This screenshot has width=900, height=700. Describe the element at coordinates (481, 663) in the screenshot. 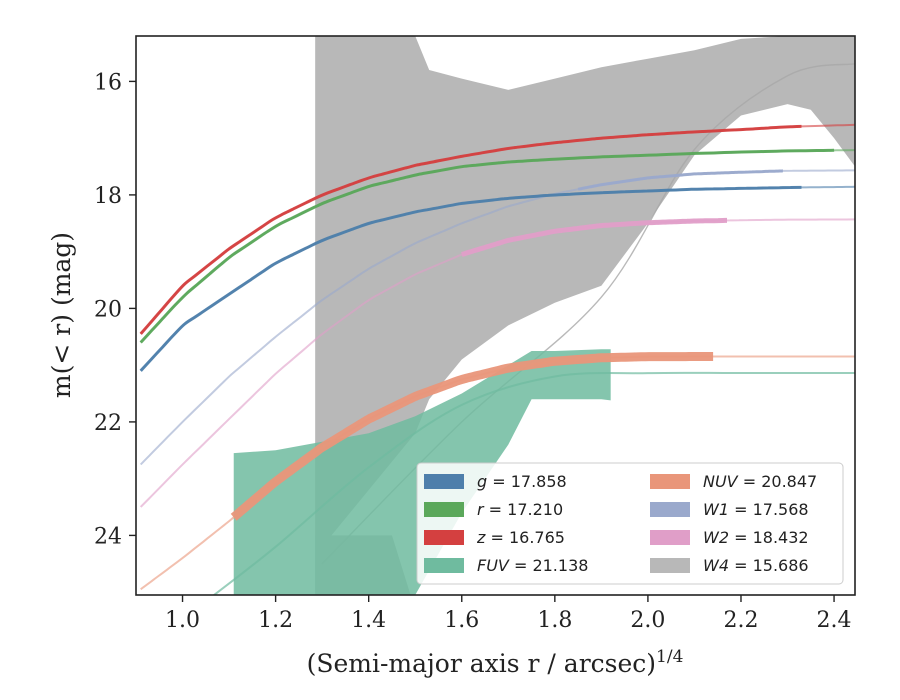

I see `x-axis-title-text: (Semi-major axis r / arcsec)` at that location.